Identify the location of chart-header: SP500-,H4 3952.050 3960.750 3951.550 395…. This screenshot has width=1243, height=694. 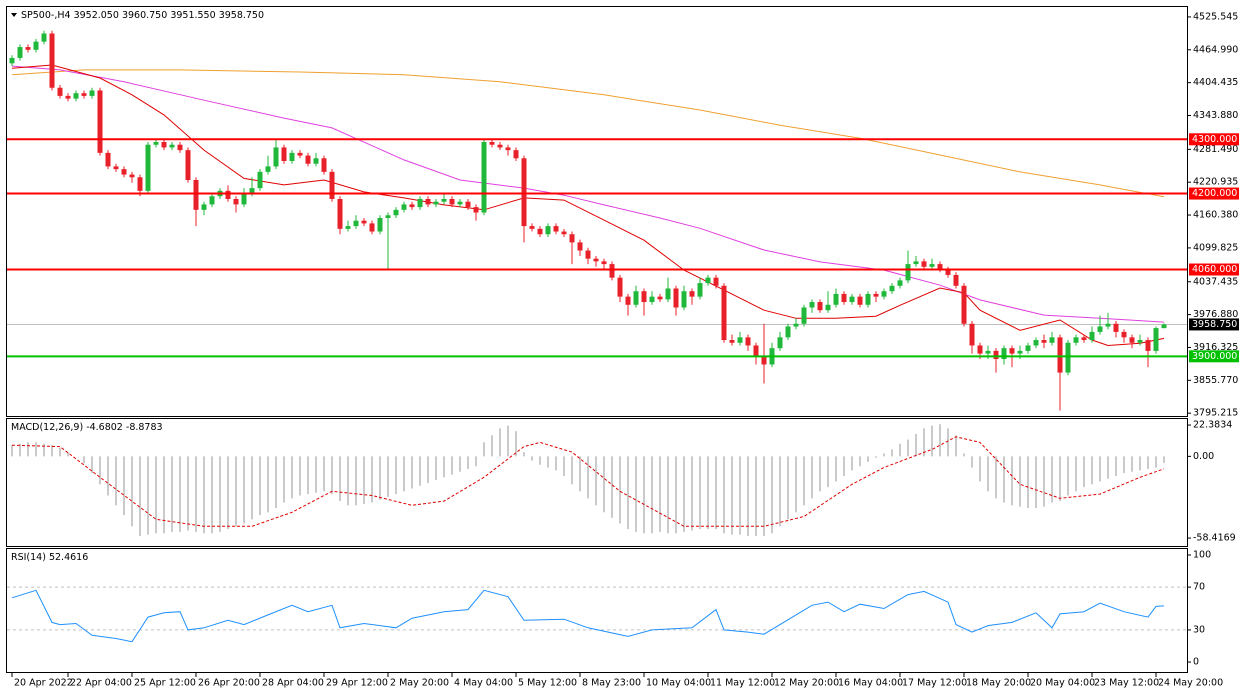
(142, 15).